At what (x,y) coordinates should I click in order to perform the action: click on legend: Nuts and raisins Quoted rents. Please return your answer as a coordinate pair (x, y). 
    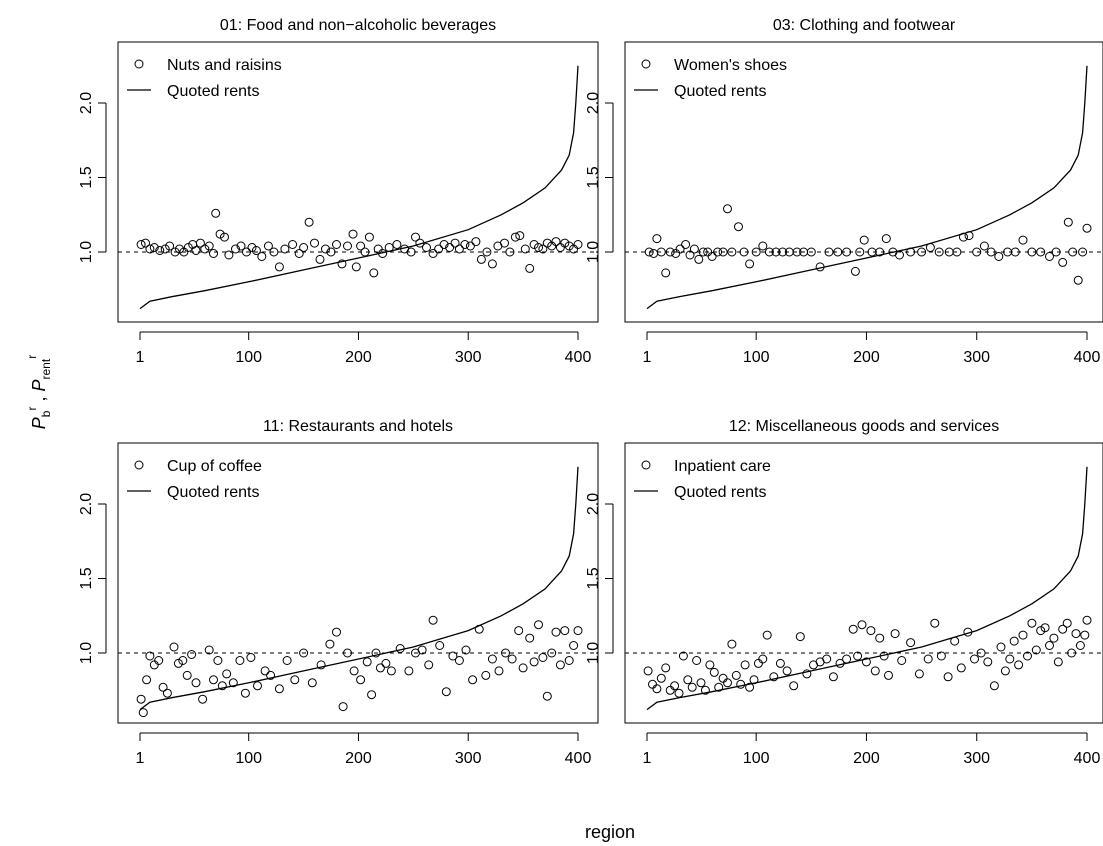
    Looking at the image, I should click on (204, 78).